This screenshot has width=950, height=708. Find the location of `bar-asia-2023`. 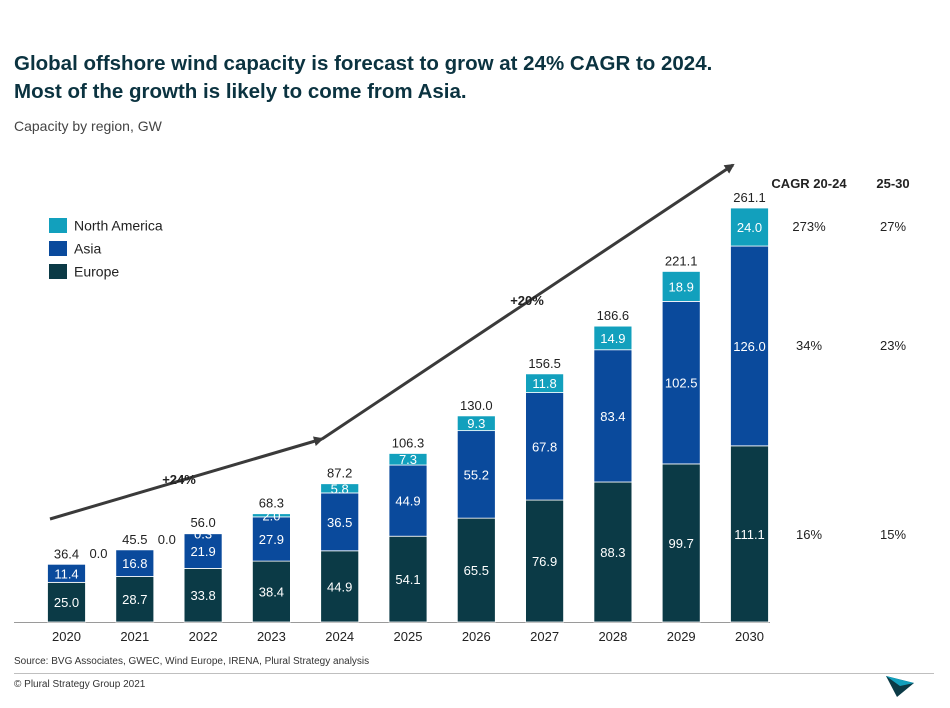

bar-asia-2023 is located at coordinates (271, 539).